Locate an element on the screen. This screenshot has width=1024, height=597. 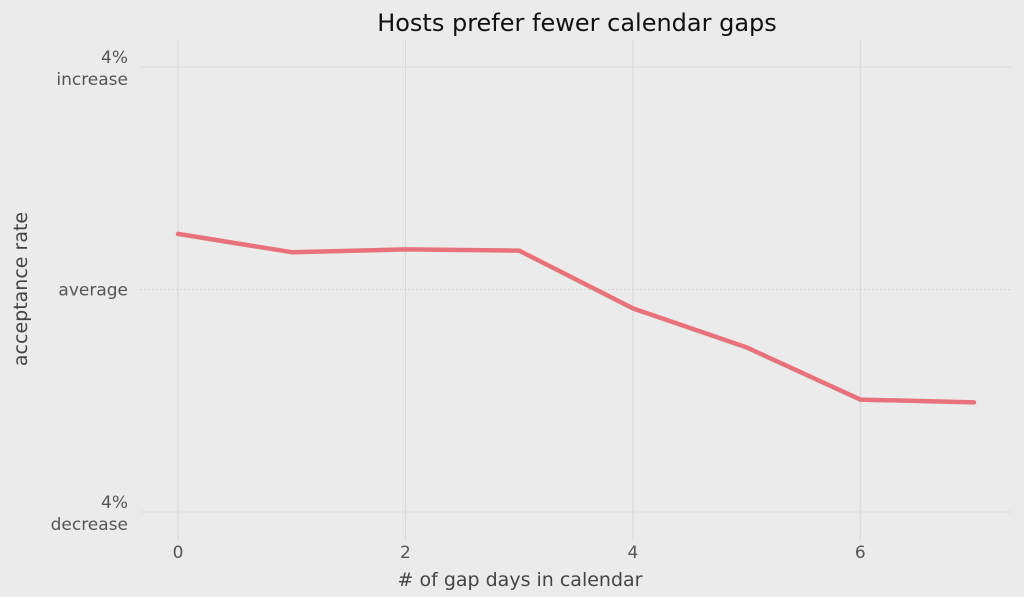
y-tick-label: decrease is located at coordinates (89, 525).